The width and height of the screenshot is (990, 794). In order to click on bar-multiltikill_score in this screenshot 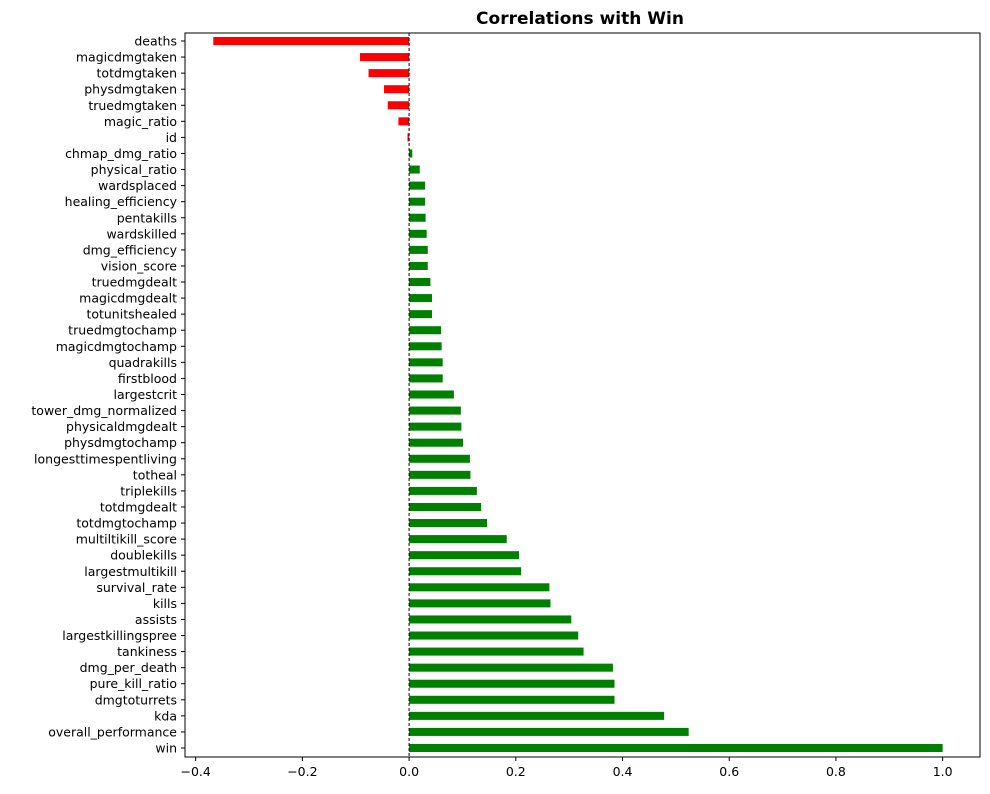, I will do `click(458, 539)`.